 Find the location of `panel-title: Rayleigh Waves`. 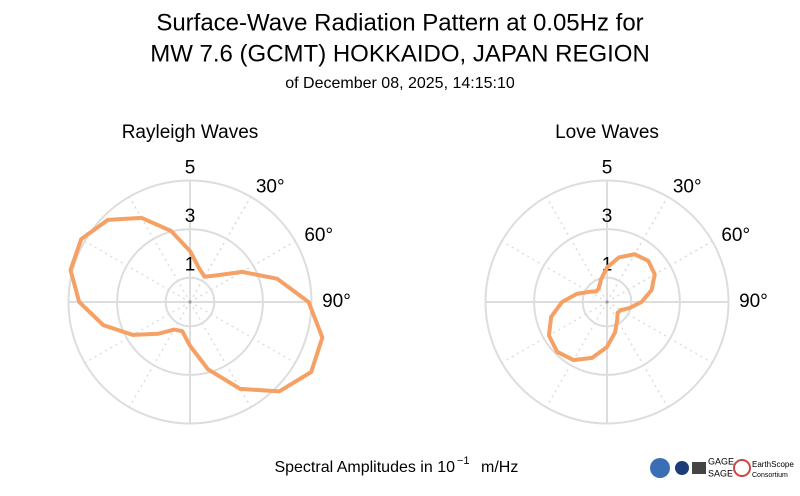

panel-title: Rayleigh Waves is located at coordinates (190, 132).